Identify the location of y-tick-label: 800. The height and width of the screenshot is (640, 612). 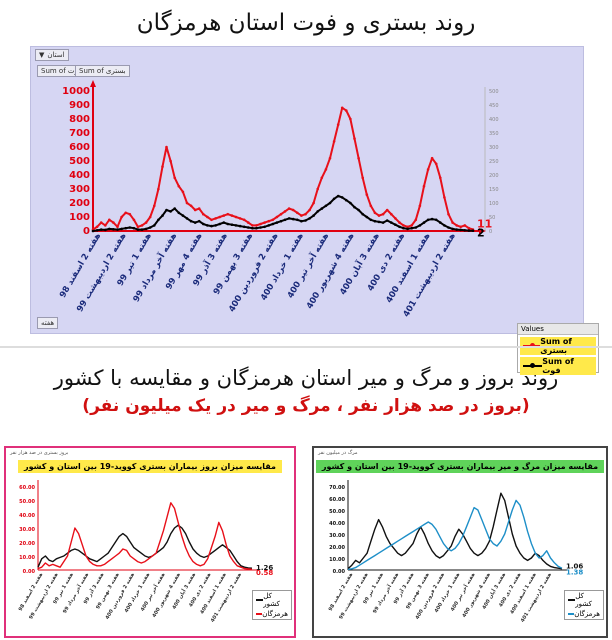
(79, 119).